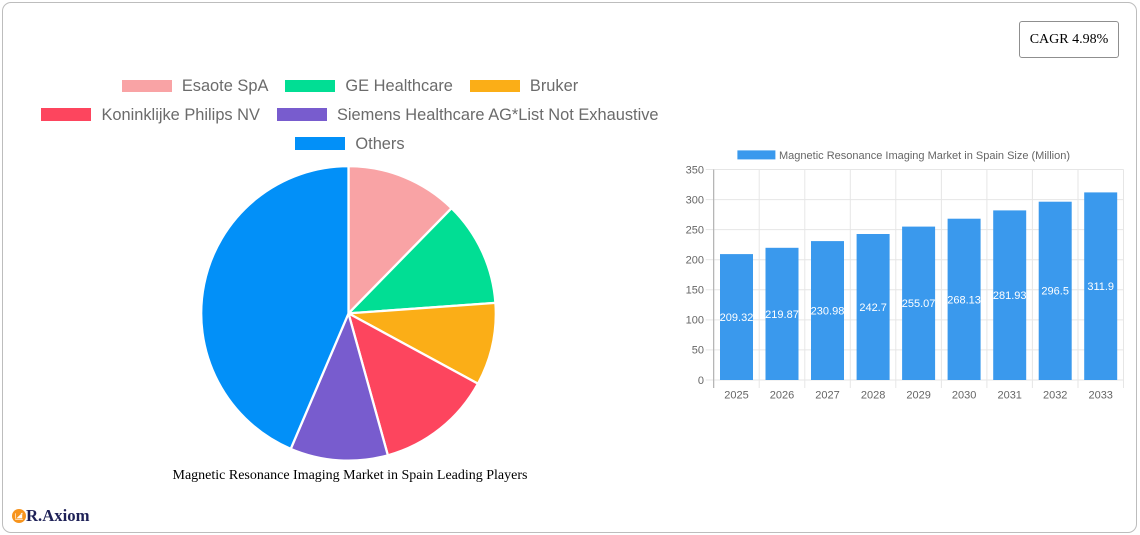 This screenshot has height=535, width=1140. Describe the element at coordinates (695, 321) in the screenshot. I see `svg-text: 100` at that location.